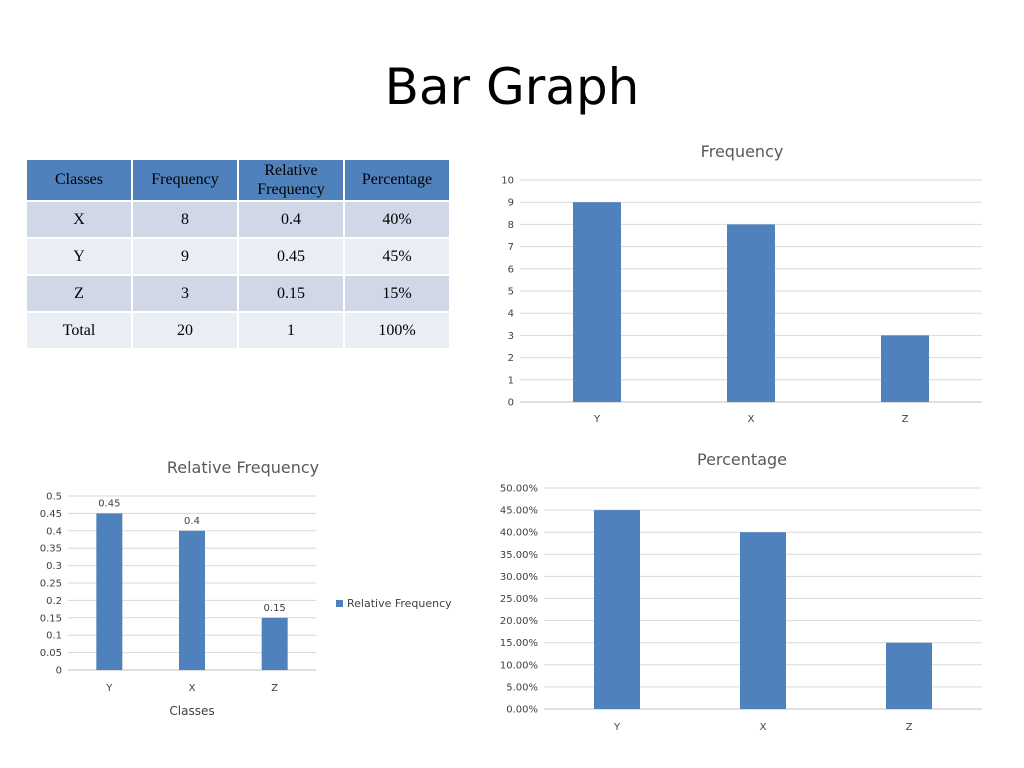 This screenshot has width=1024, height=768. Describe the element at coordinates (51, 618) in the screenshot. I see `y-tick-label: 0.15` at that location.